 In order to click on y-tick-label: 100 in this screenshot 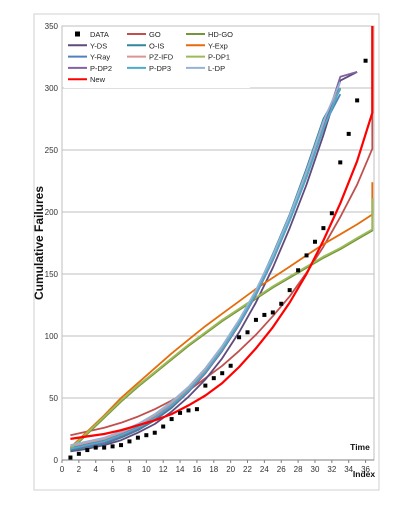, I will do `click(52, 336)`.